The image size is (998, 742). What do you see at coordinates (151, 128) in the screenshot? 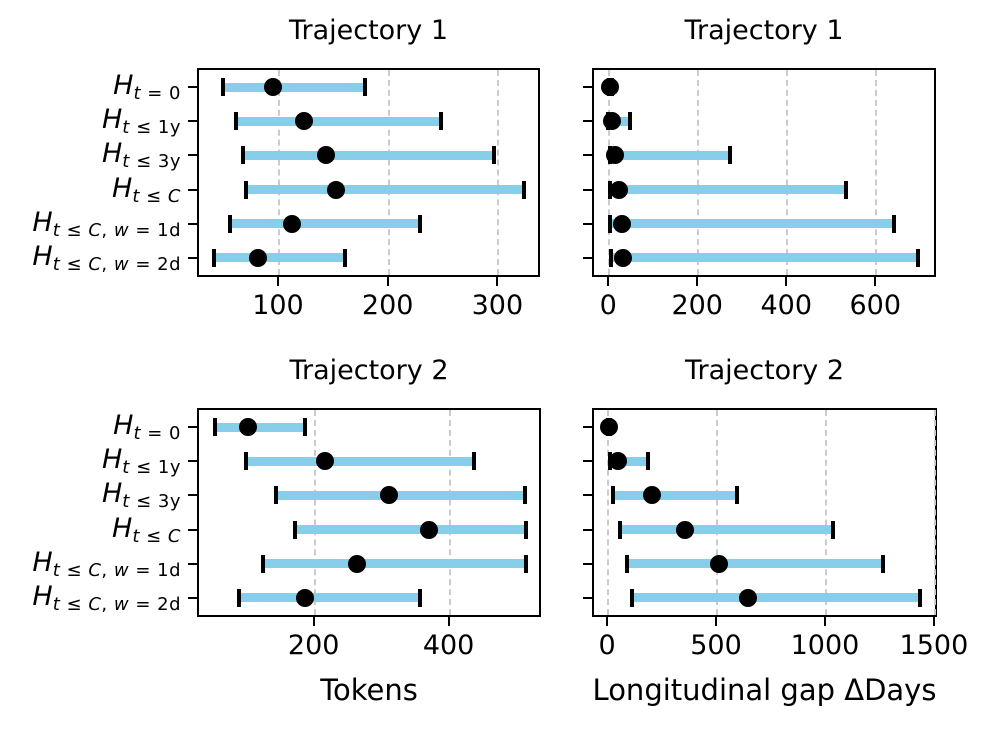
I see `category-subscript: t ≤ 1y` at bounding box center [151, 128].